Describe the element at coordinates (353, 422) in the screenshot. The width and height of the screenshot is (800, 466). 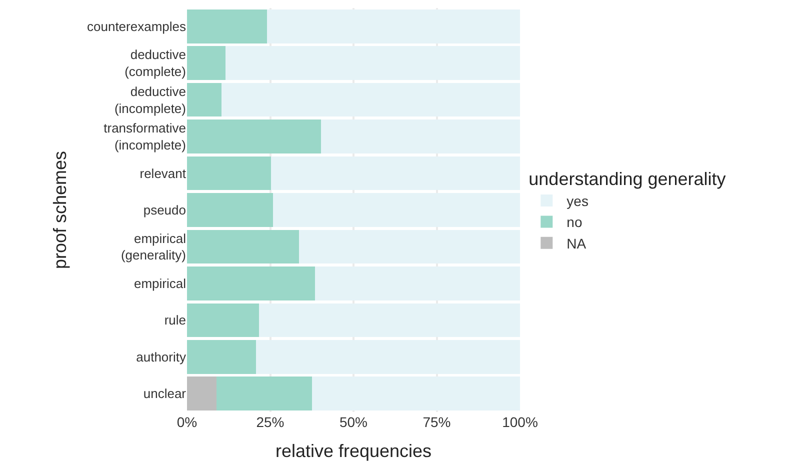
I see `x-tick-label: 50%` at that location.